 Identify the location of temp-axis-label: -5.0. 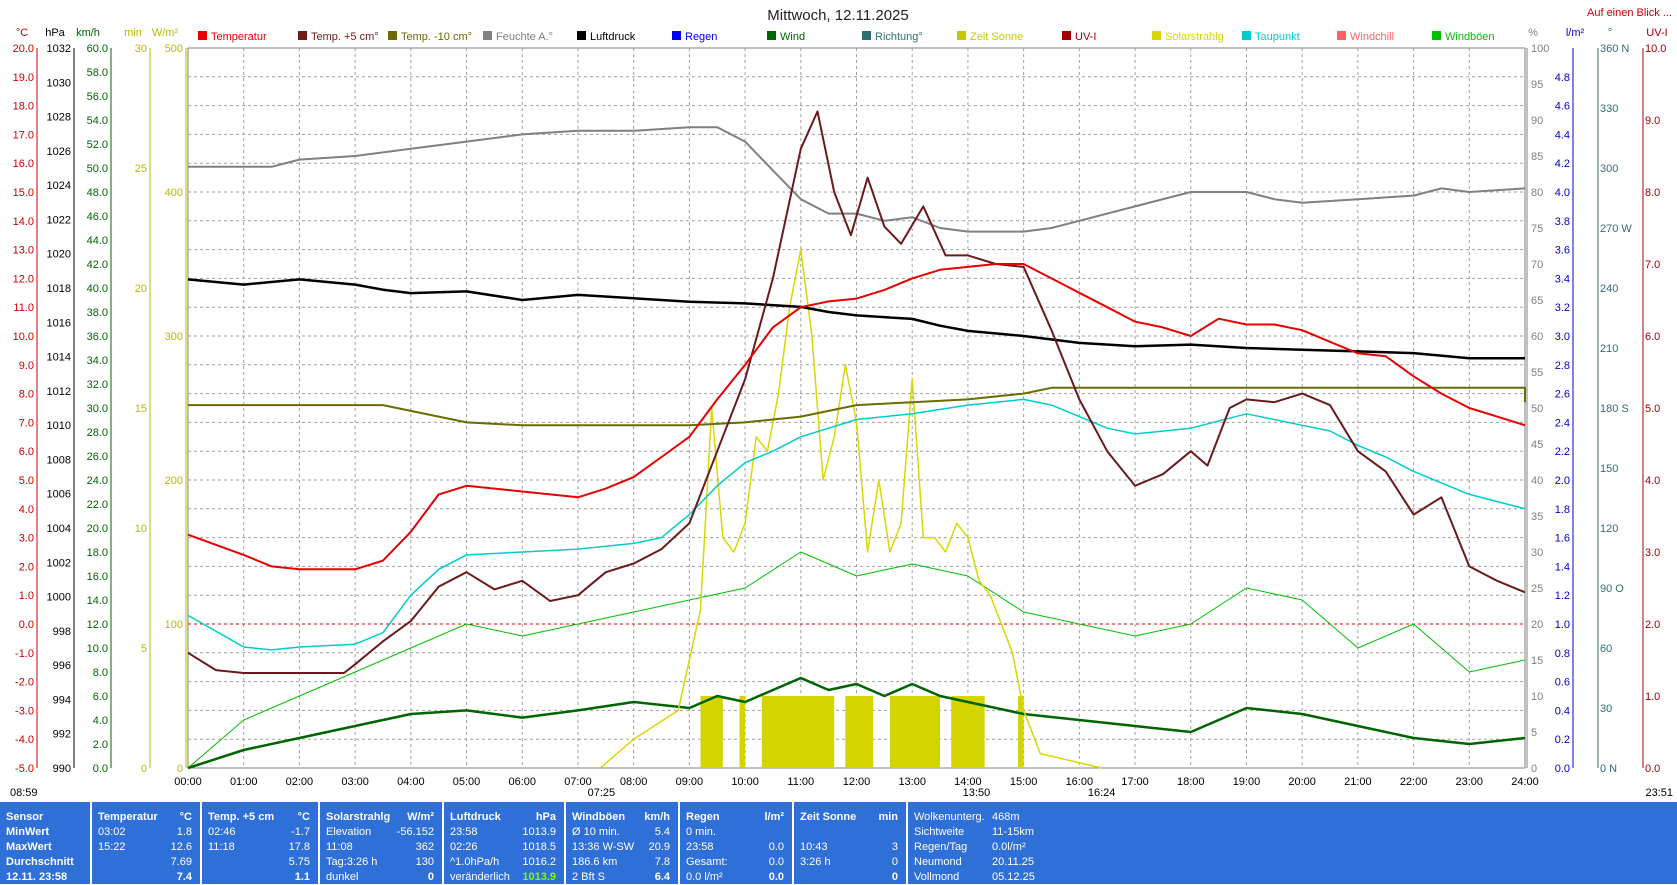
(24, 769).